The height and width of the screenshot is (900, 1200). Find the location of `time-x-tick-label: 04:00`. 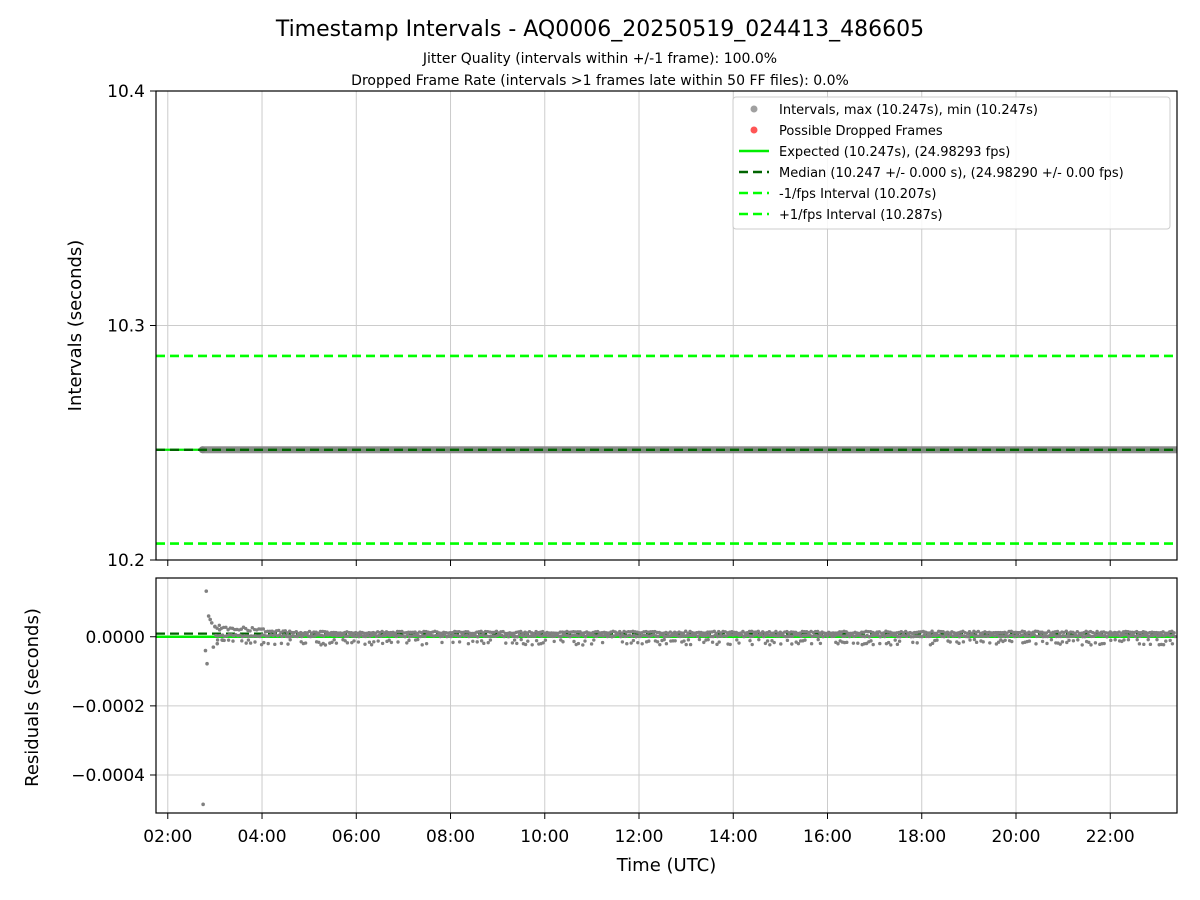

time-x-tick-label: 04:00 is located at coordinates (262, 837).